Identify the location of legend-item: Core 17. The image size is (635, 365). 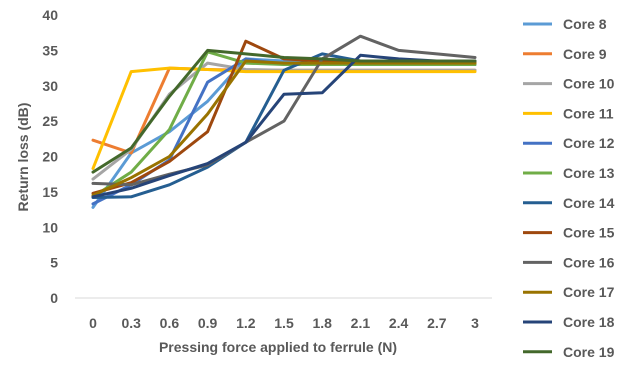
(569, 292).